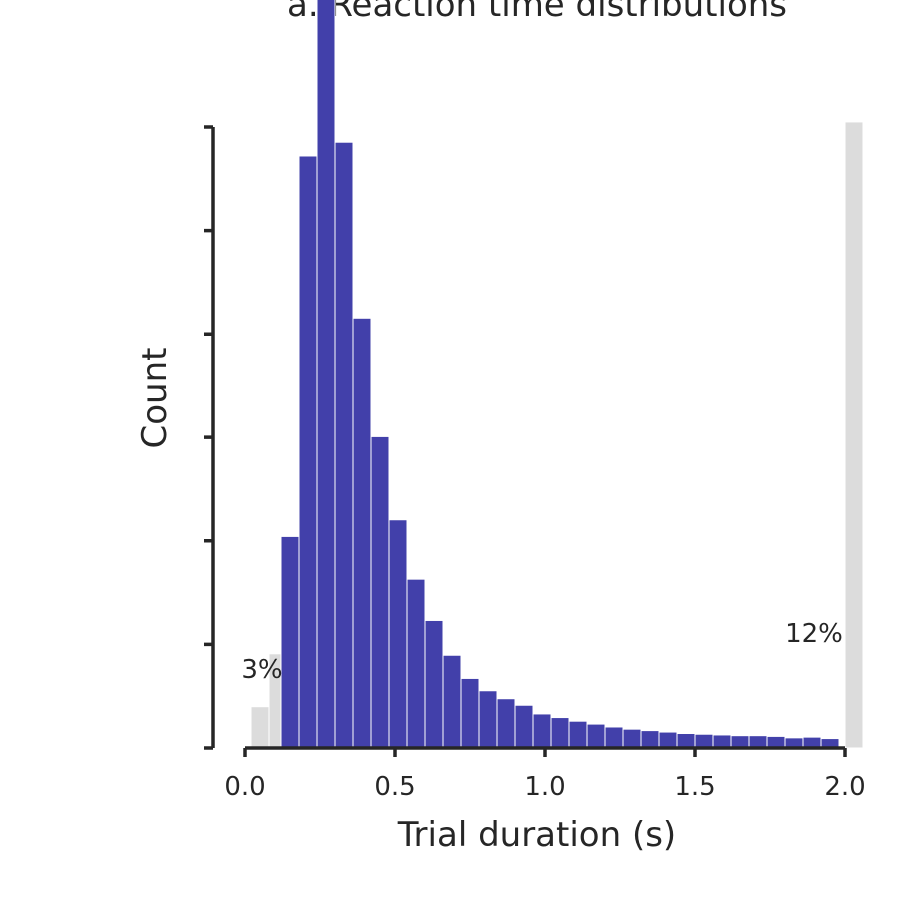 The height and width of the screenshot is (900, 900). I want to click on y-axis-label: Count, so click(155, 398).